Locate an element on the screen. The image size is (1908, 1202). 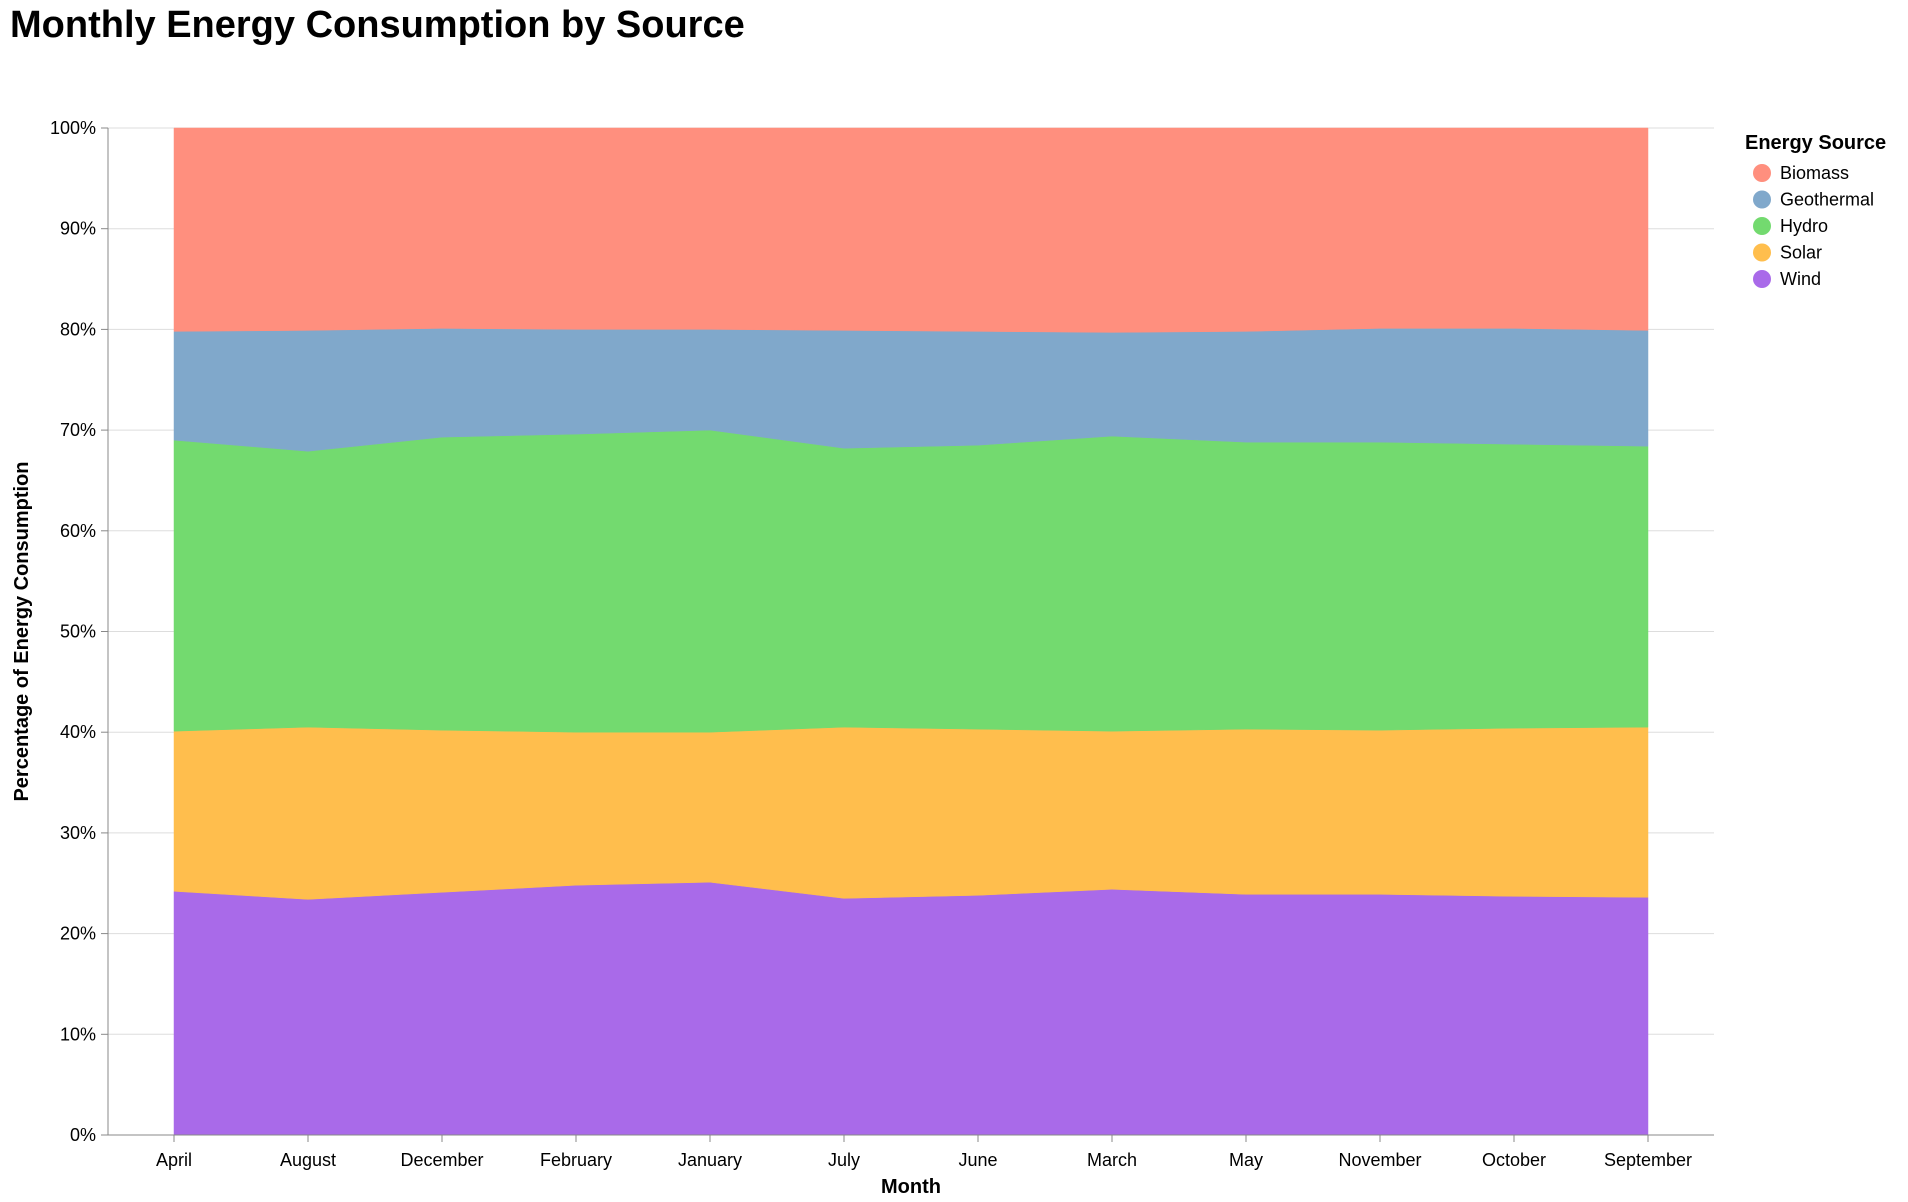
legend-swatch-geothermal is located at coordinates (1762, 199).